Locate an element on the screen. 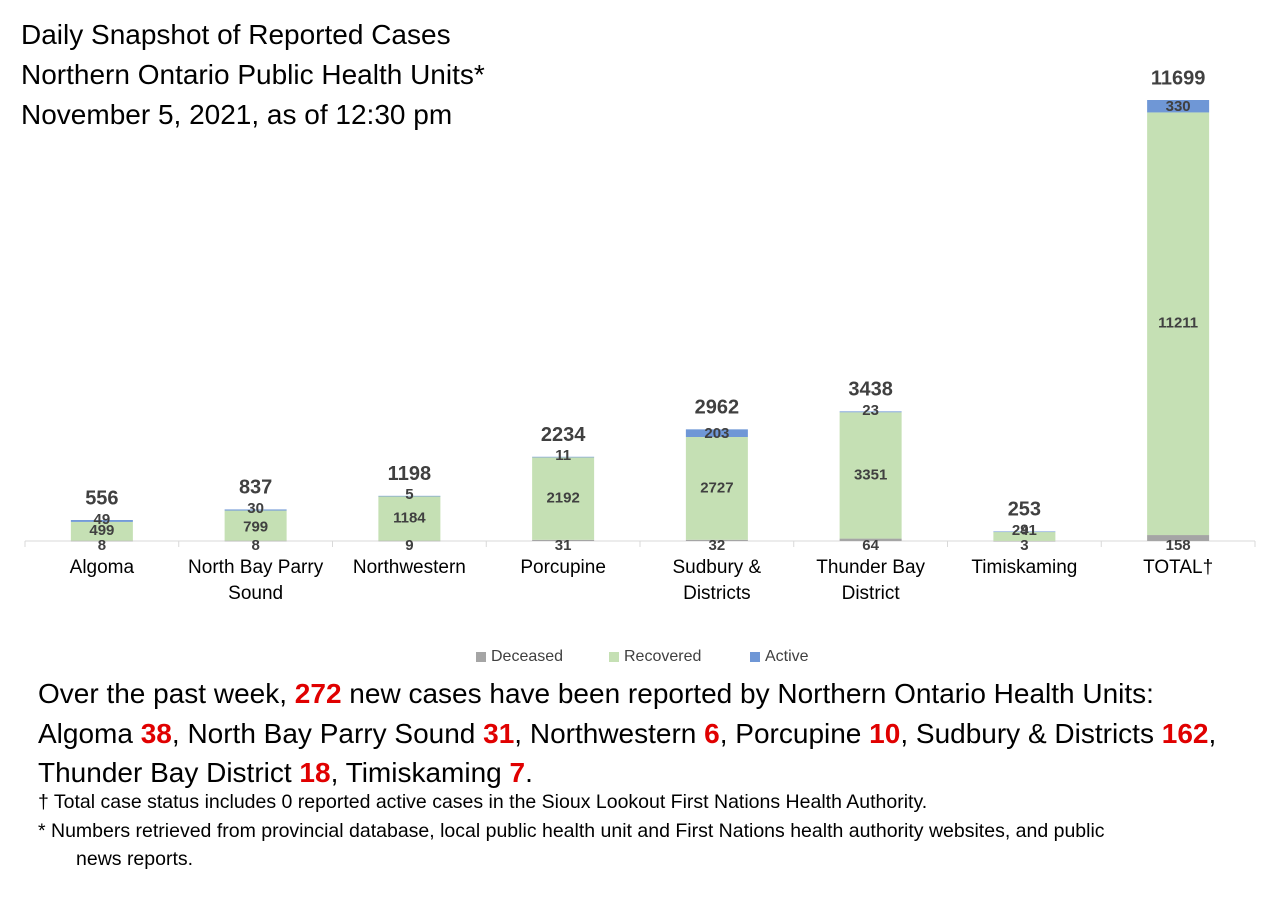  category-label: Sudbury & is located at coordinates (717, 567).